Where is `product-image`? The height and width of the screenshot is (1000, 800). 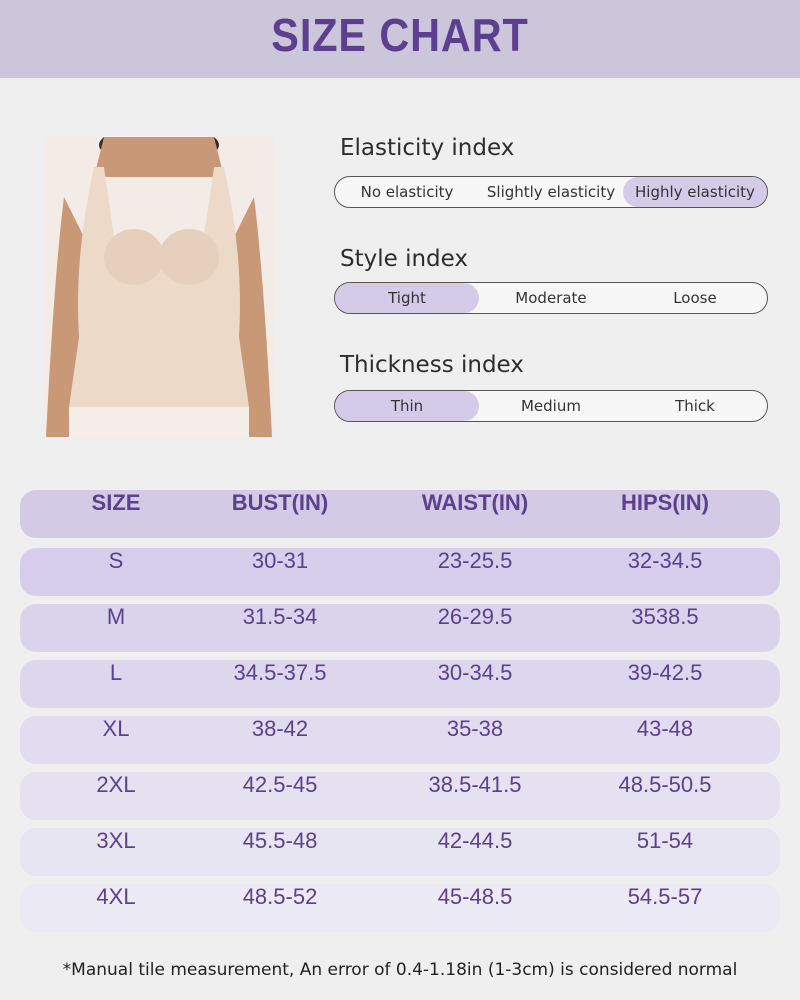 product-image is located at coordinates (159, 287).